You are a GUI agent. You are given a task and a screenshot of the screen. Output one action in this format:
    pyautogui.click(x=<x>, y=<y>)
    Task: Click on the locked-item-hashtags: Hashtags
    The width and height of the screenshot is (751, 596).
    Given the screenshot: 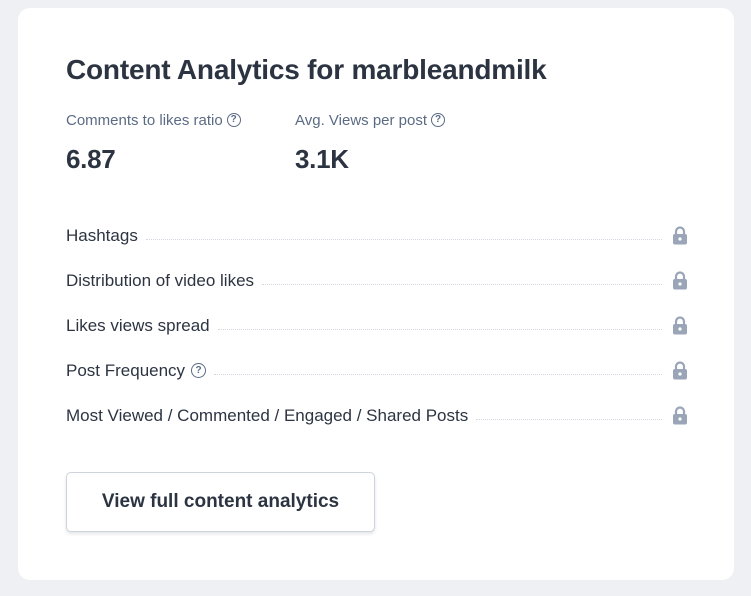 What is the action you would take?
    pyautogui.click(x=377, y=235)
    